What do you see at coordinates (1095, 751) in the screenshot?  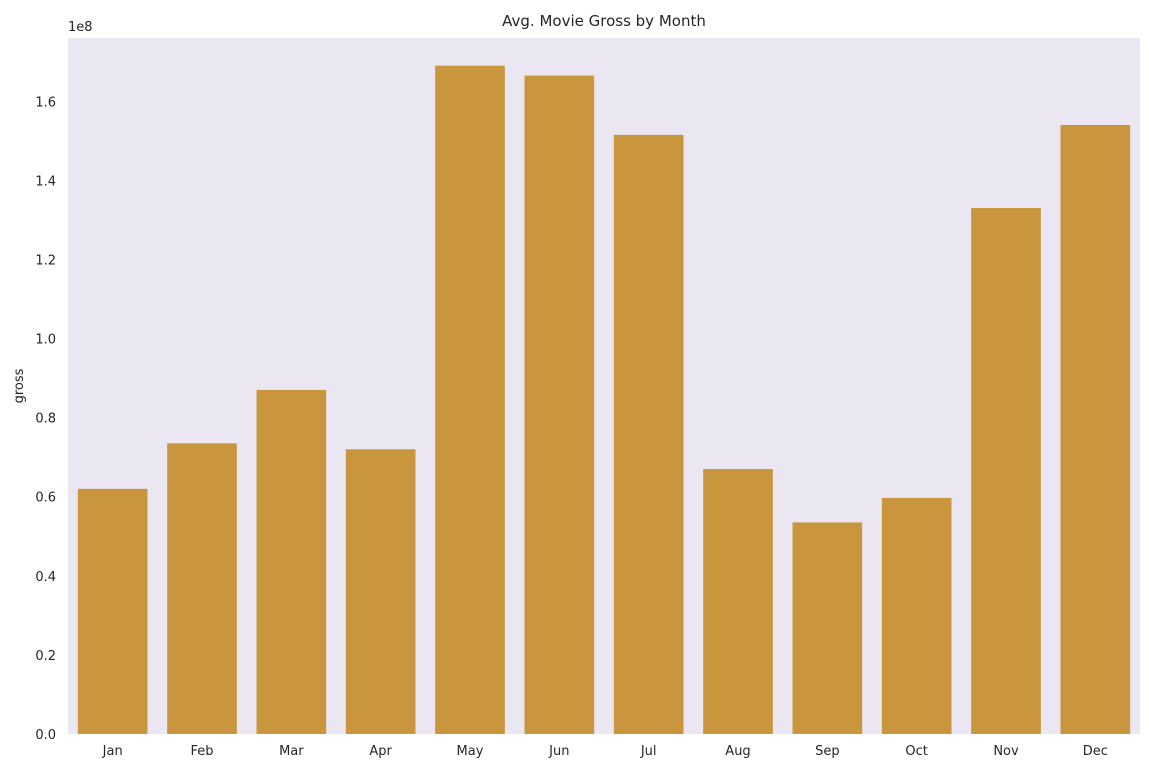 I see `x-tick-label: Dec` at bounding box center [1095, 751].